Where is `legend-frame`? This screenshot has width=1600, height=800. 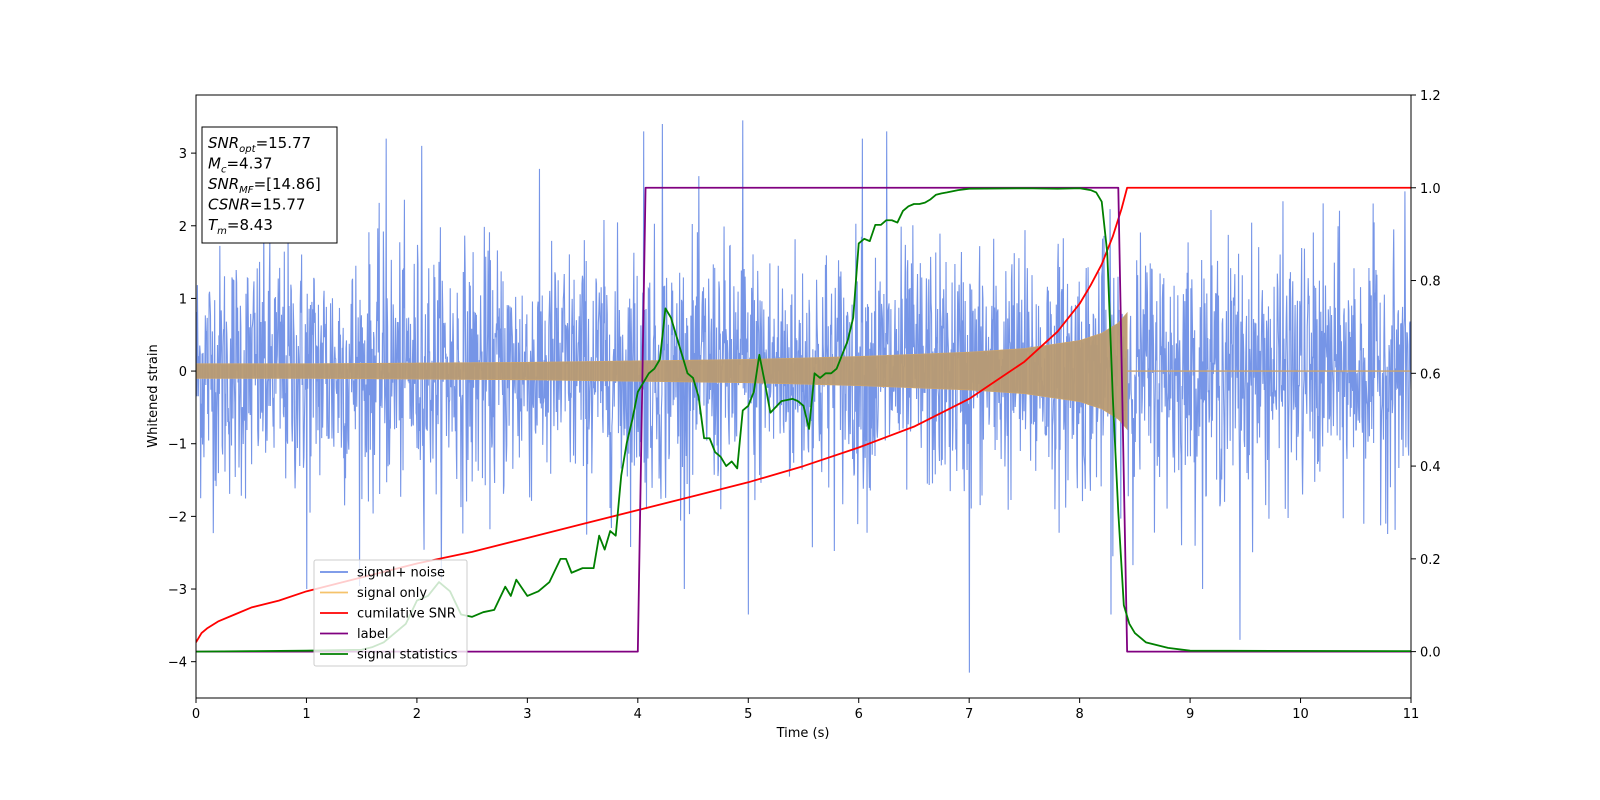
legend-frame is located at coordinates (390, 613).